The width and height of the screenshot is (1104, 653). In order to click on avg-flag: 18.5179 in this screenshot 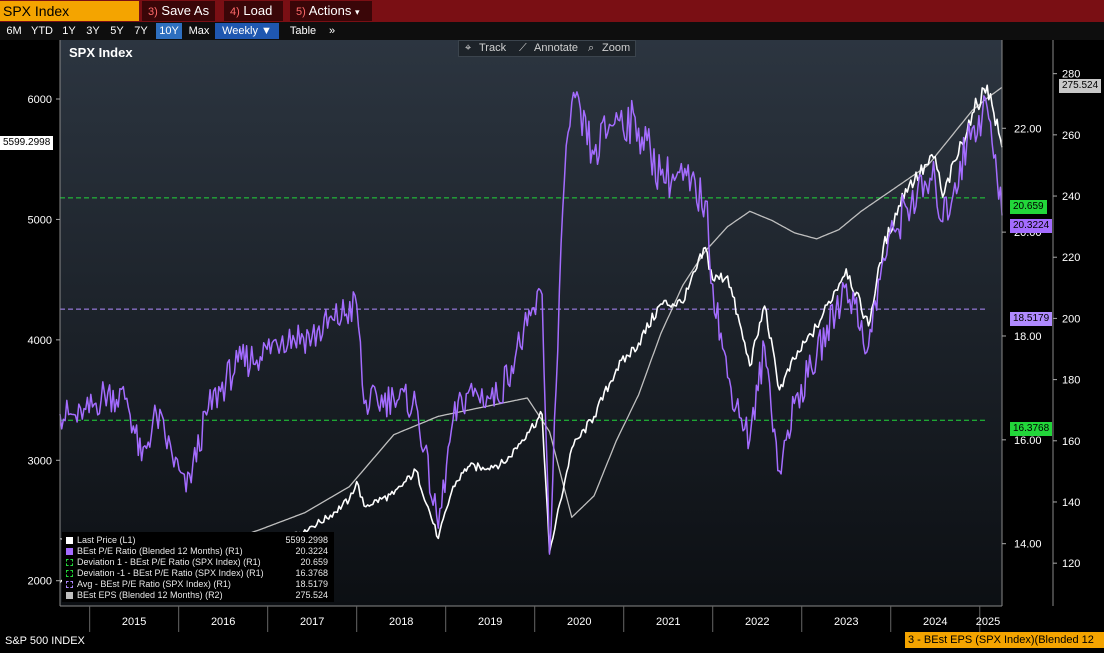, I will do `click(1031, 319)`.